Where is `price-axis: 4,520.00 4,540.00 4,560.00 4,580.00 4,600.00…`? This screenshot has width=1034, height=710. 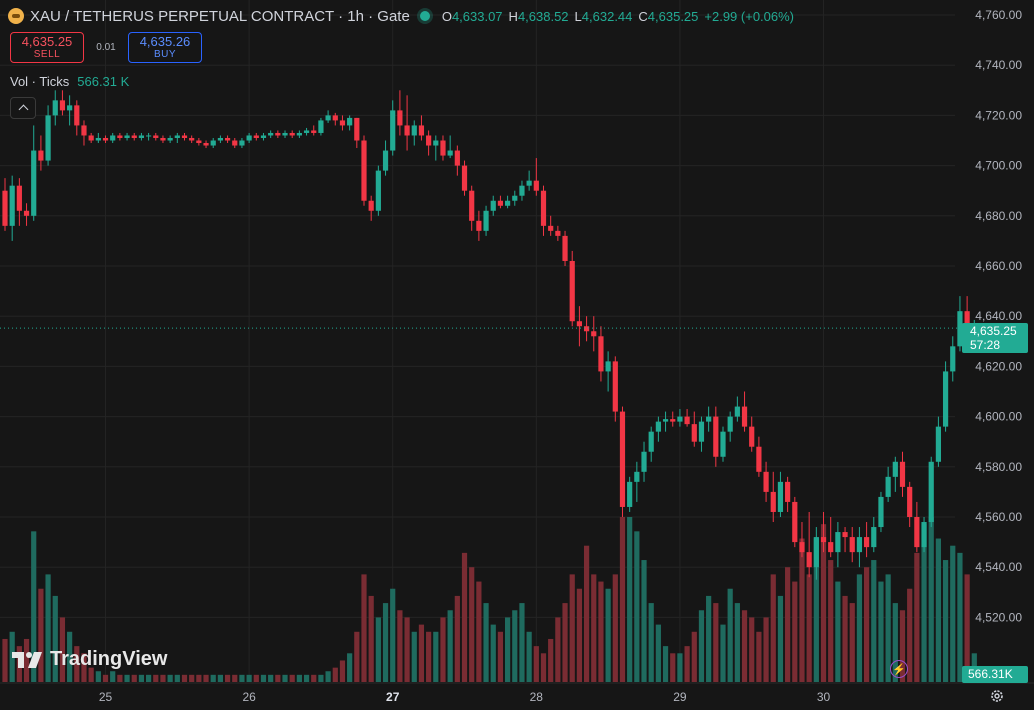 price-axis: 4,520.00 4,540.00 4,560.00 4,580.00 4,600.00… is located at coordinates (998, 316).